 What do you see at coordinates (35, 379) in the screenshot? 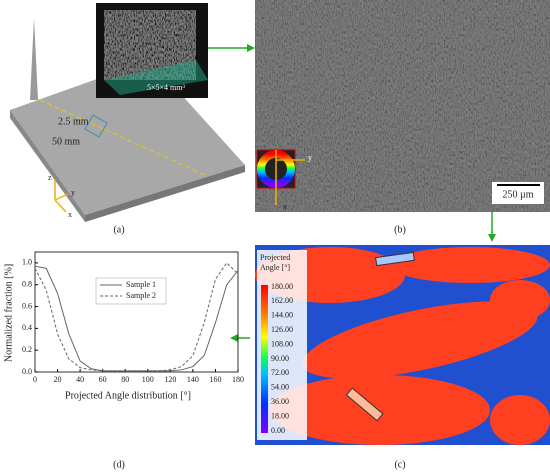
I see `x-tick-label: 0` at bounding box center [35, 379].